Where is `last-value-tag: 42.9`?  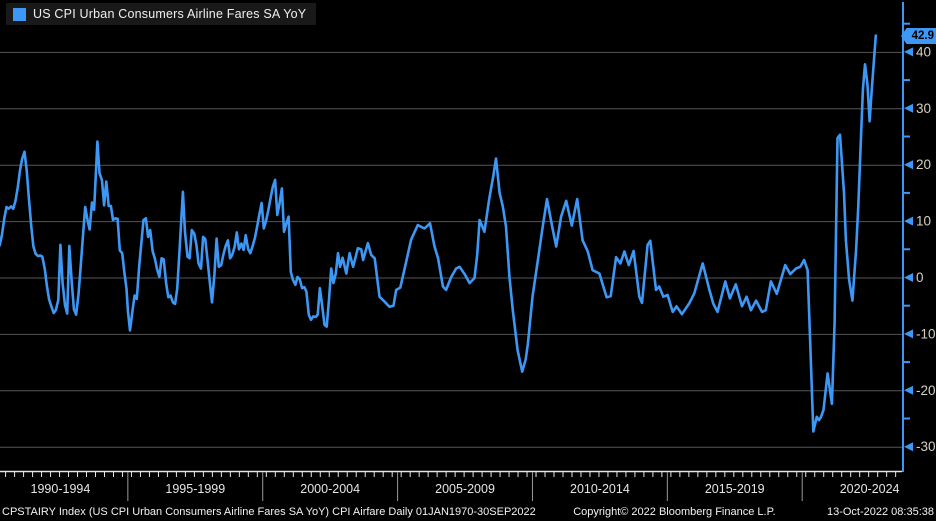
last-value-tag: 42.9 is located at coordinates (918, 36).